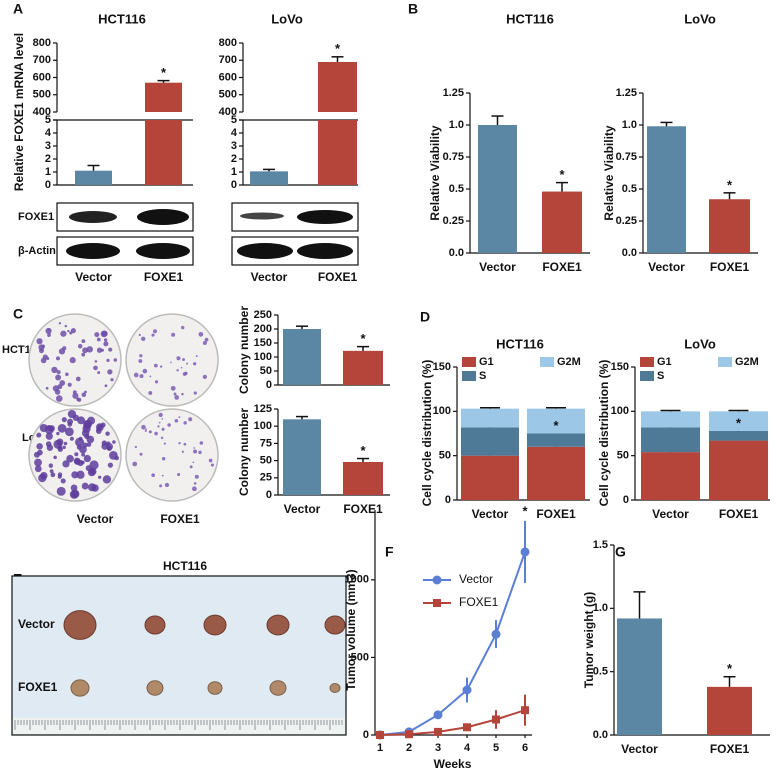 This screenshot has height=771, width=778. What do you see at coordinates (38, 687) in the screenshot?
I see `photo-row-label: FOXE1` at bounding box center [38, 687].